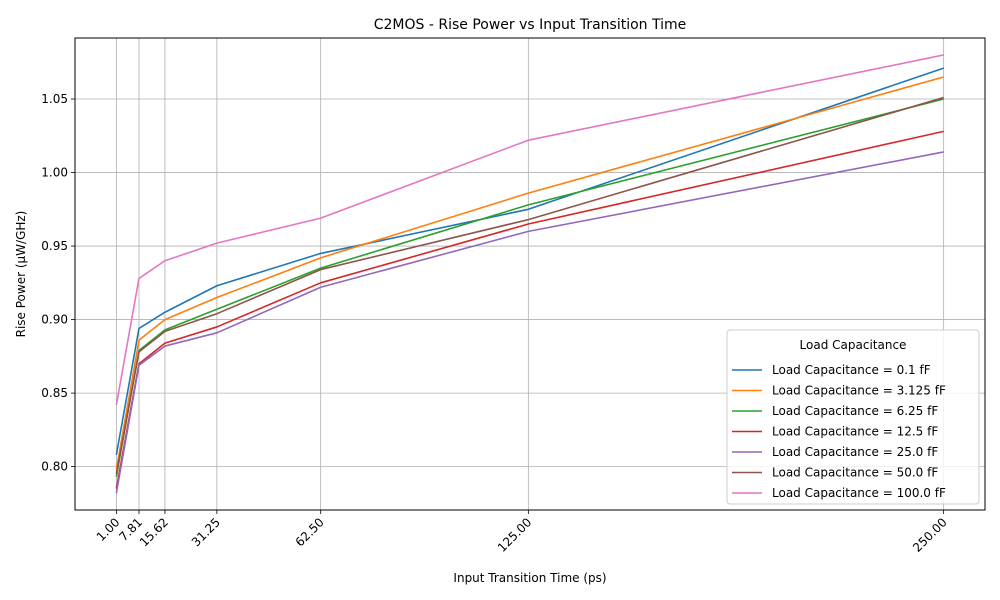  What do you see at coordinates (859, 391) in the screenshot?
I see `legend-label-1: Load Capacitance = 3.125 fF` at bounding box center [859, 391].